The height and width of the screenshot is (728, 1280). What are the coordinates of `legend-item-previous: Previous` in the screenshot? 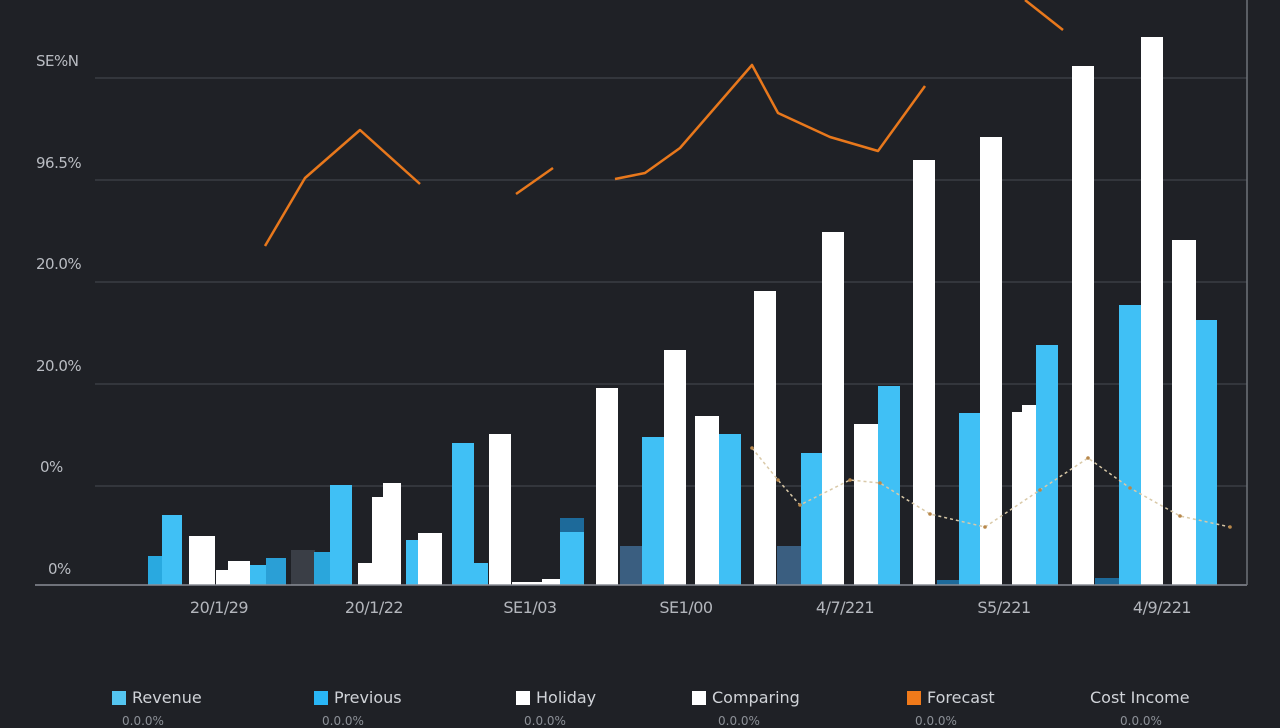 It's located at (358, 697).